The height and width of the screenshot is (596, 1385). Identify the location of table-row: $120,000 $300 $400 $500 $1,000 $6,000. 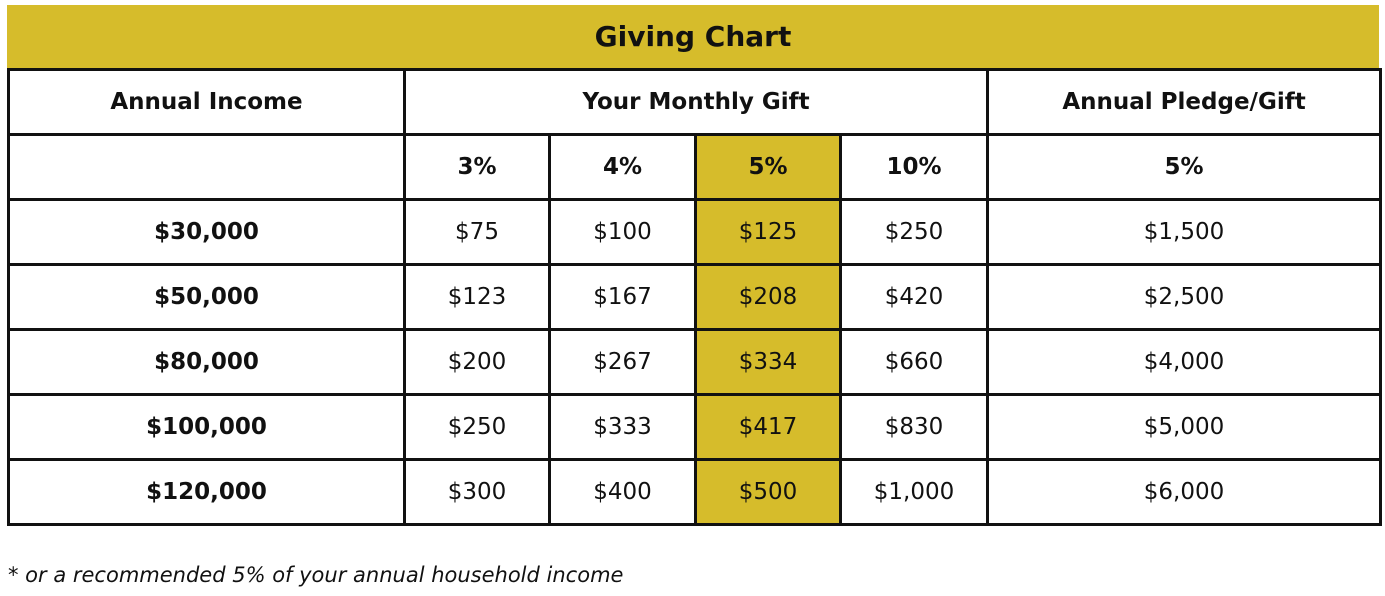
(695, 492).